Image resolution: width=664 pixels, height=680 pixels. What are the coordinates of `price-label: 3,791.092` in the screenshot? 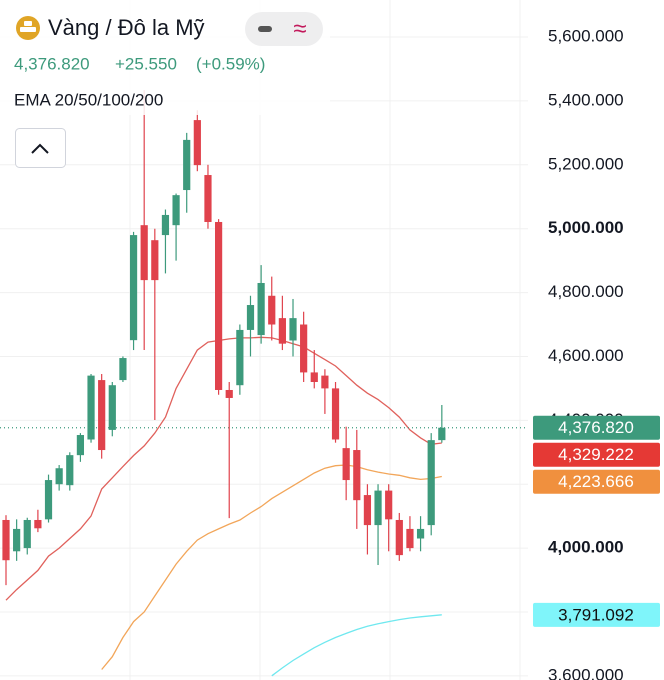 It's located at (596, 614).